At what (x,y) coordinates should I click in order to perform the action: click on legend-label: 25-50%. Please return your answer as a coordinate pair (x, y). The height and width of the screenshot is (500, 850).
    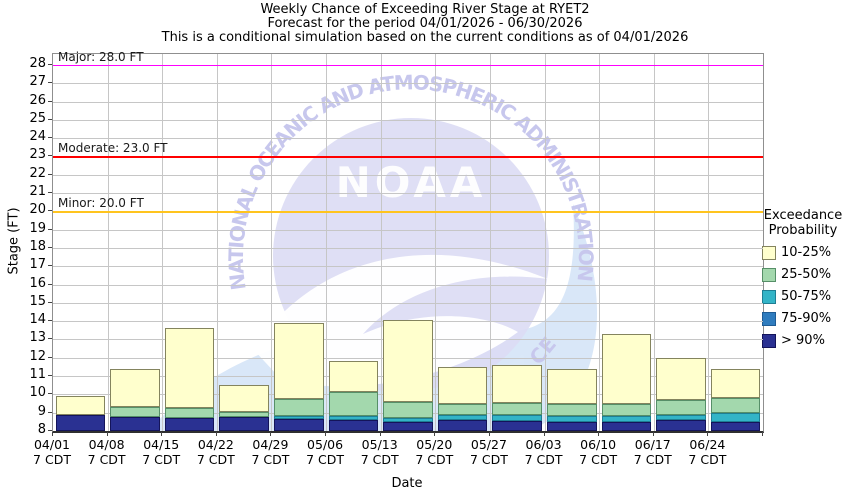
    Looking at the image, I should click on (806, 274).